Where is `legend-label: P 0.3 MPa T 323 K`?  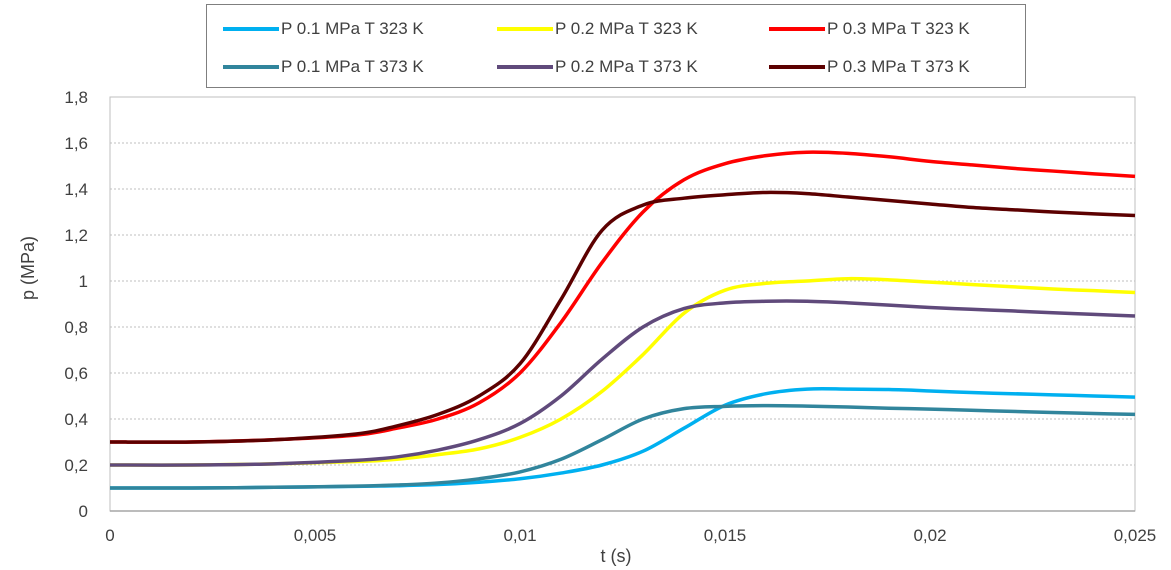
legend-label: P 0.3 MPa T 323 K is located at coordinates (898, 28).